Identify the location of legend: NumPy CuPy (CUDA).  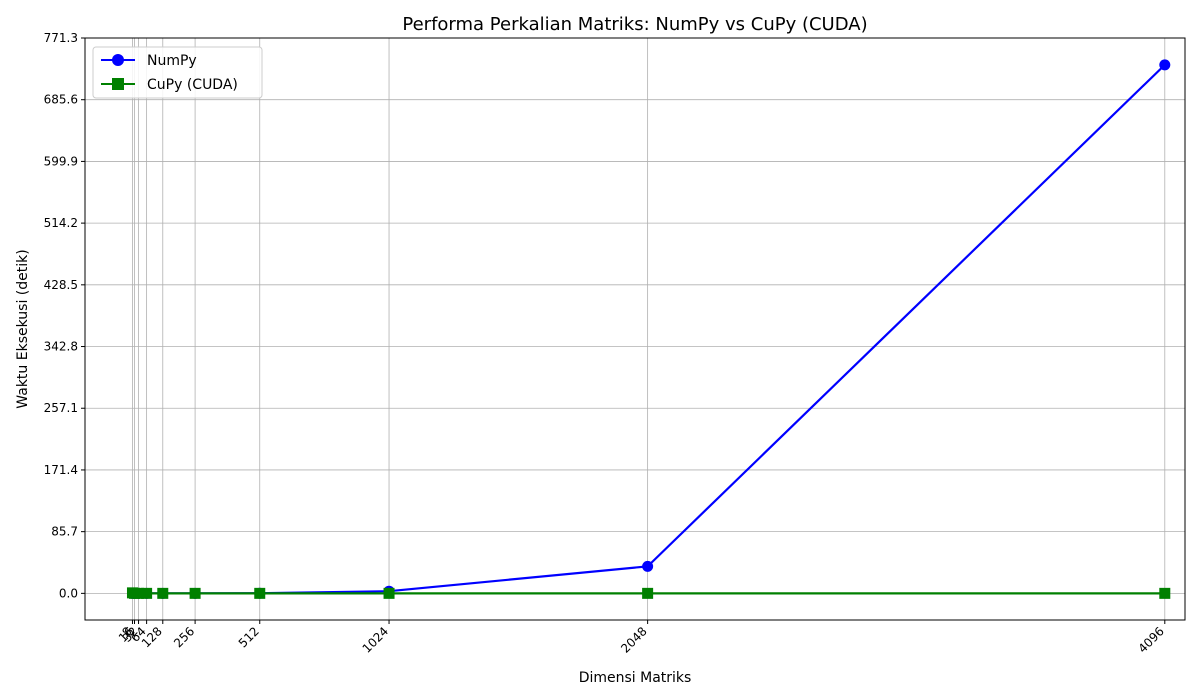
(177, 72).